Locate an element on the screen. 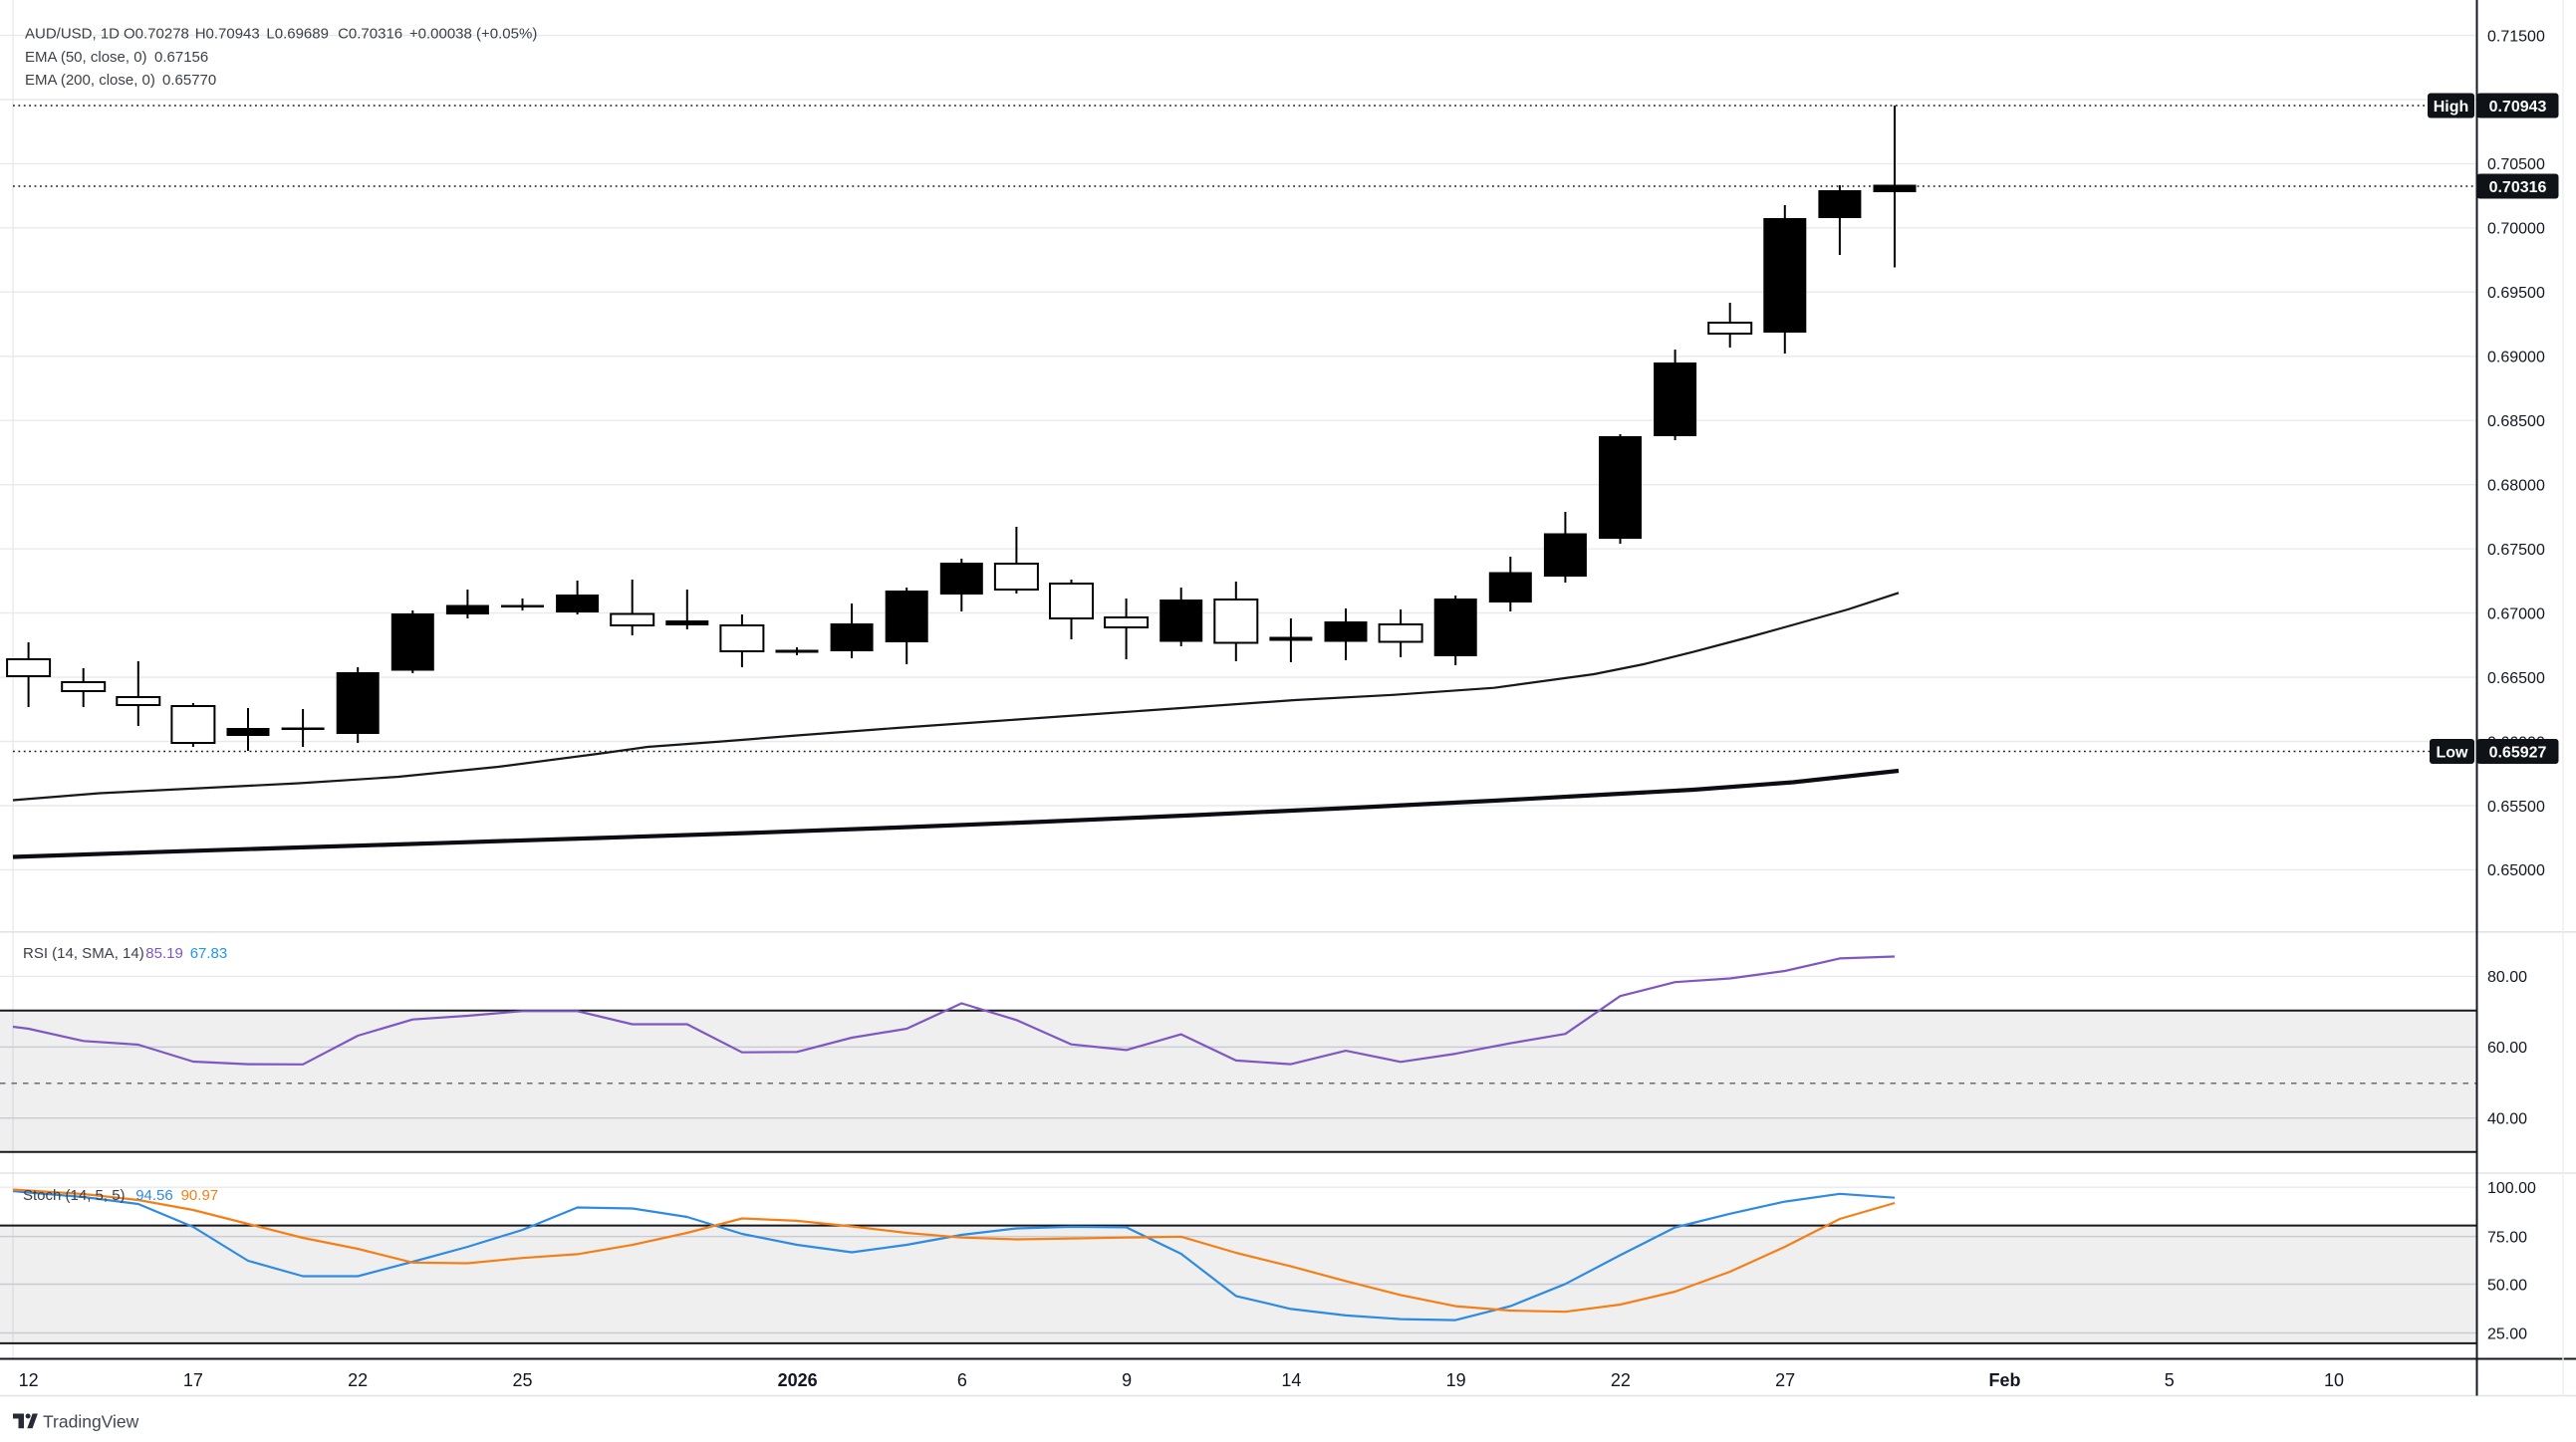 The image size is (2576, 1442). svg-text: 0.67000 is located at coordinates (2516, 613).